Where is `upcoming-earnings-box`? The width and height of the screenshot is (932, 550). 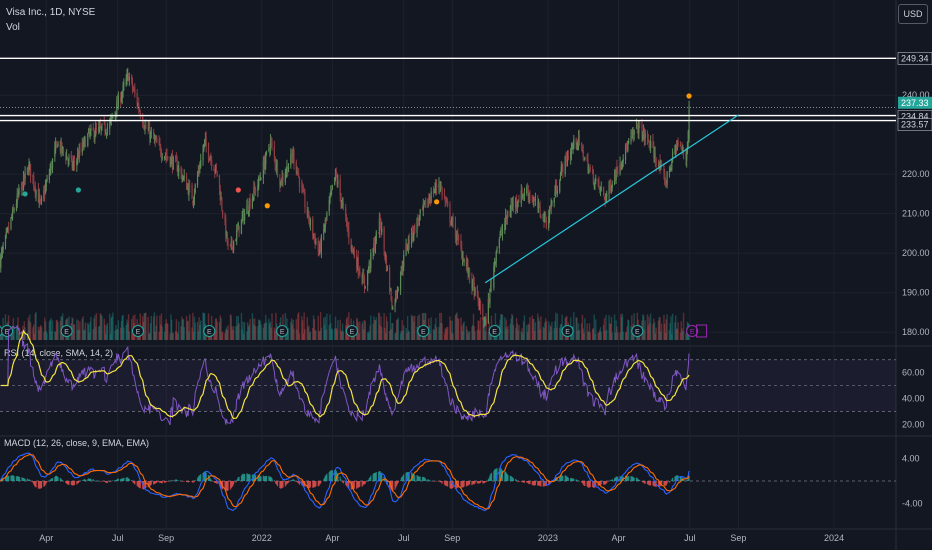
upcoming-earnings-box is located at coordinates (702, 331).